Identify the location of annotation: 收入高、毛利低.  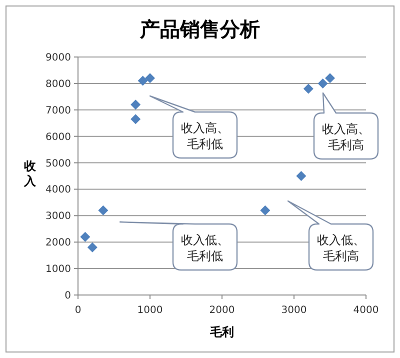
(205, 136).